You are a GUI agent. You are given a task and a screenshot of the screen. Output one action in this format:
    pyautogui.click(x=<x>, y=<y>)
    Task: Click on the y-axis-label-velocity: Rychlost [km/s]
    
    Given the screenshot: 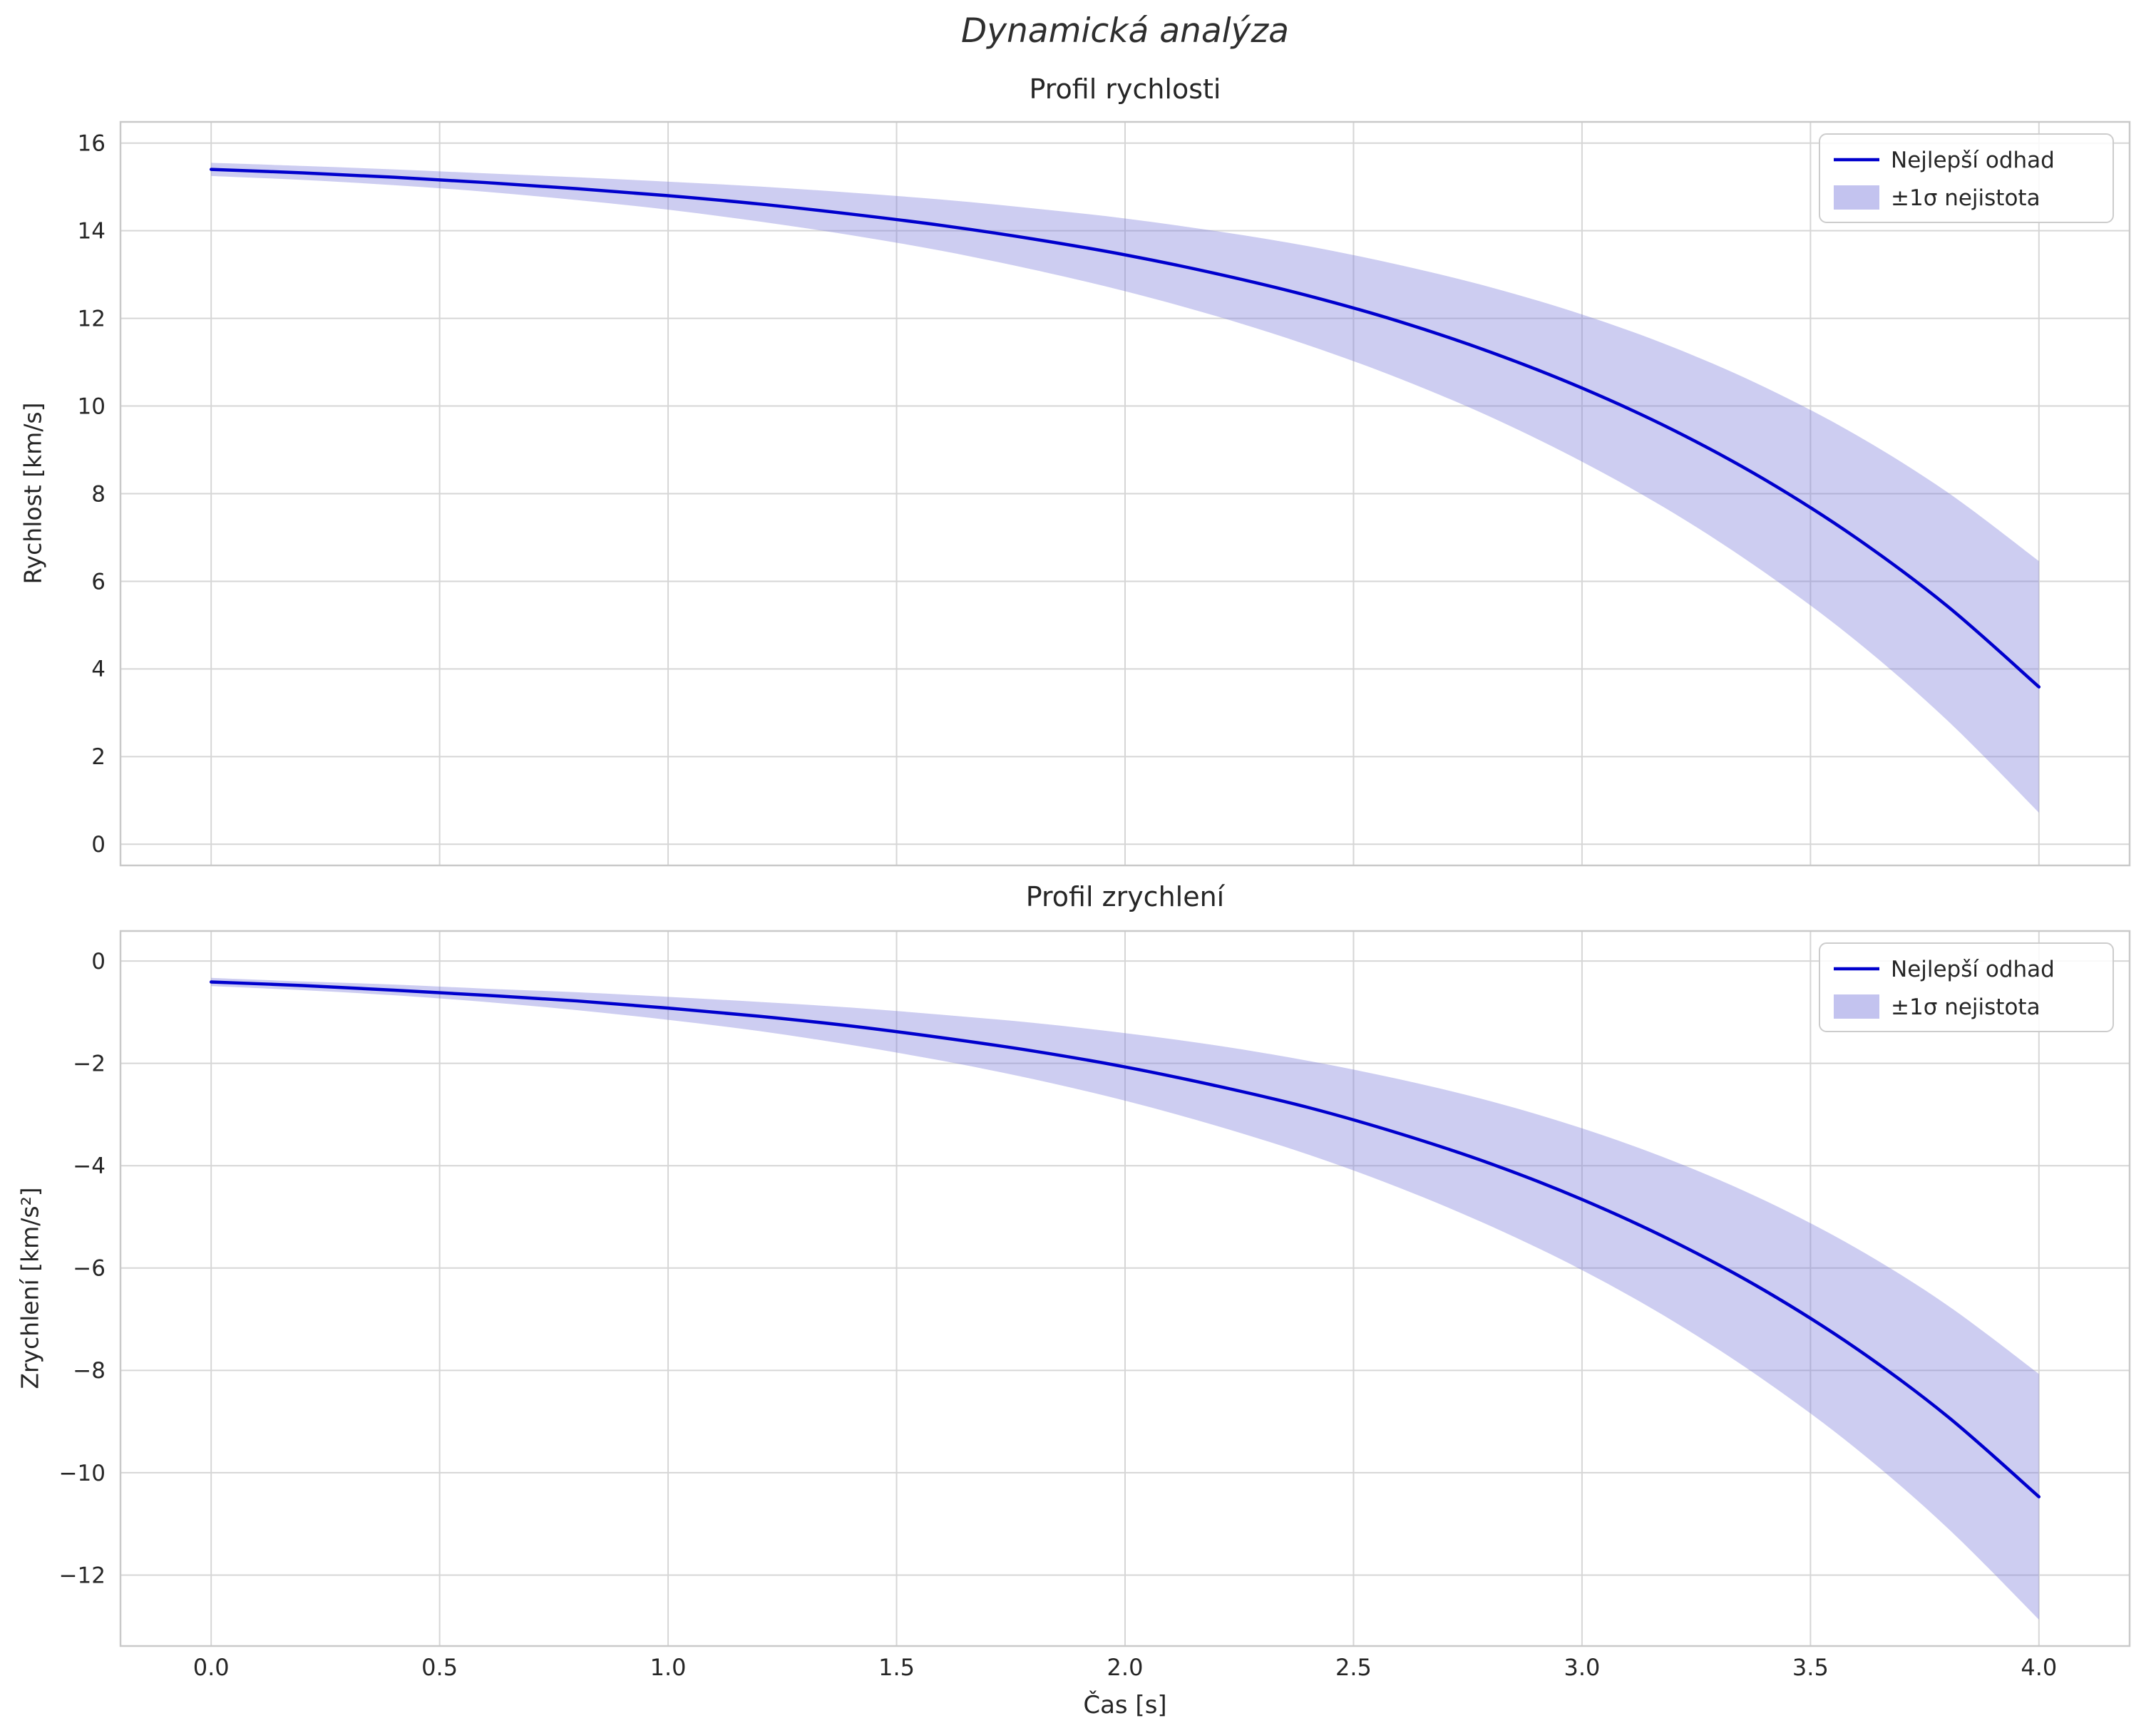 What is the action you would take?
    pyautogui.click(x=33, y=493)
    